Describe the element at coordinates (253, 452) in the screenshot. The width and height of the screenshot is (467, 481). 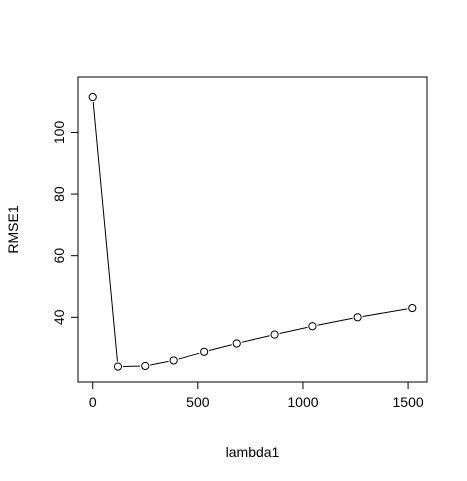
I see `x-axis-label: lambda1` at that location.